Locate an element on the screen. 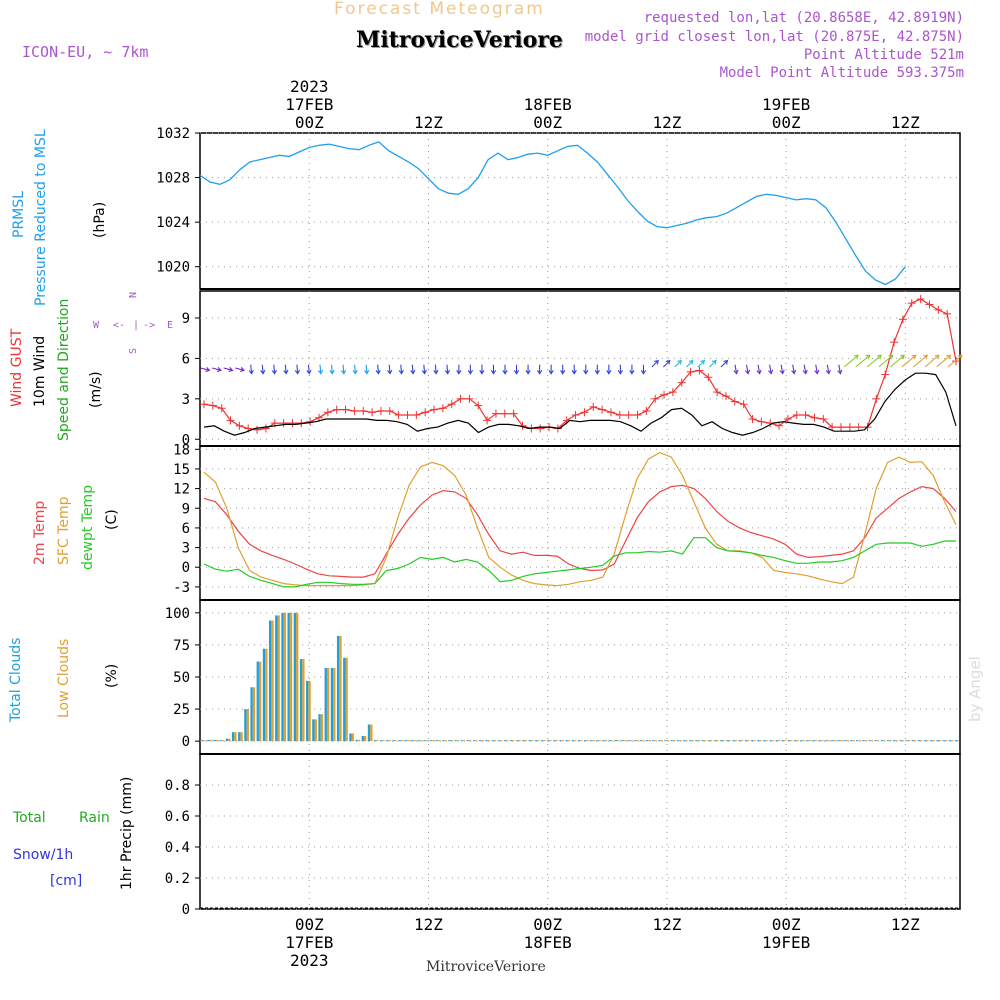 The height and width of the screenshot is (1000, 1000). model-label: ICON-EU, ~ 7km is located at coordinates (85, 52).